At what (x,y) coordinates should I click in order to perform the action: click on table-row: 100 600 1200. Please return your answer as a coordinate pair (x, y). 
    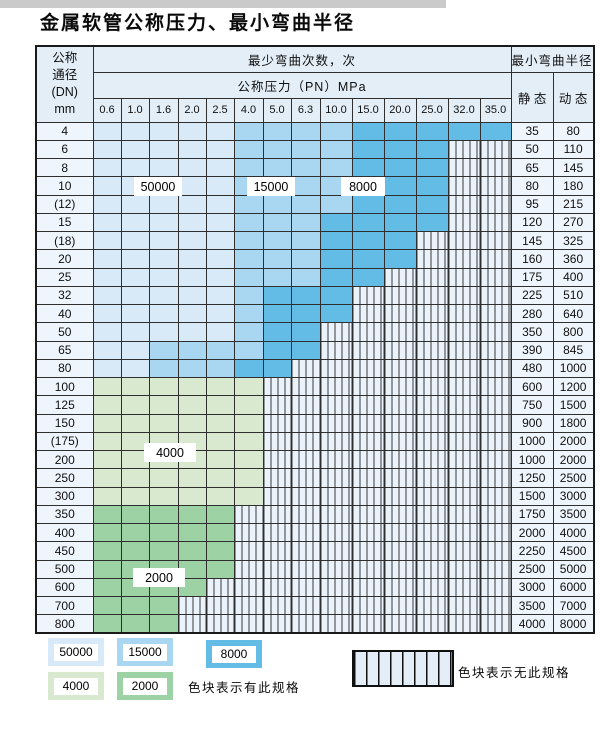
    Looking at the image, I should click on (315, 386).